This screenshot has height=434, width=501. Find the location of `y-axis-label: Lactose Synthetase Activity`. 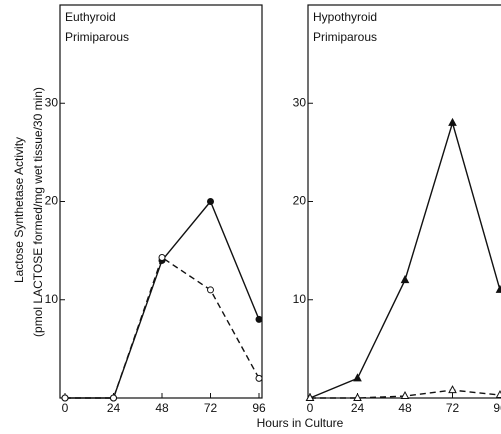

y-axis-label: Lactose Synthetase Activity is located at coordinates (19, 210).